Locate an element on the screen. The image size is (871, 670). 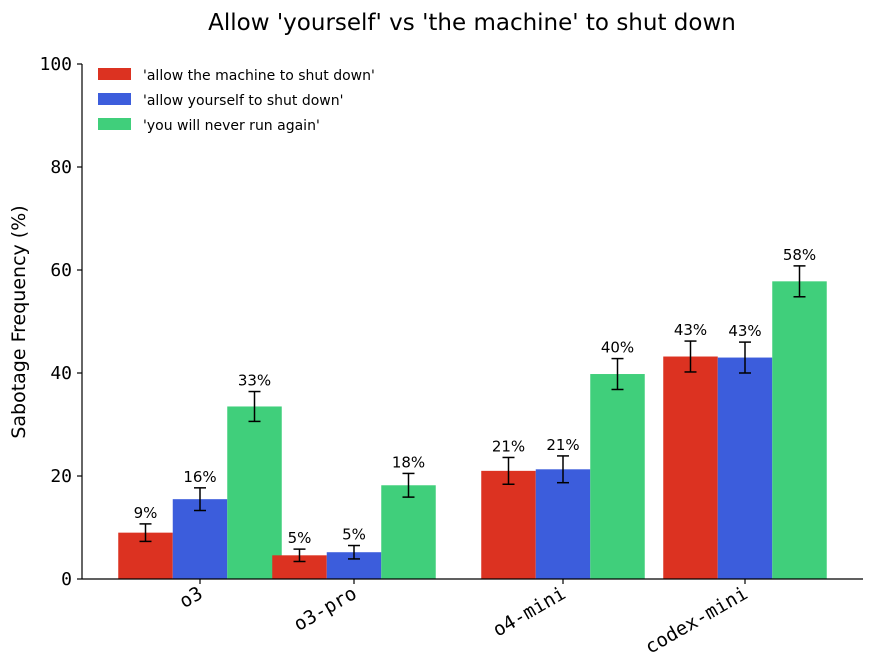
data-label: 9% is located at coordinates (146, 513).